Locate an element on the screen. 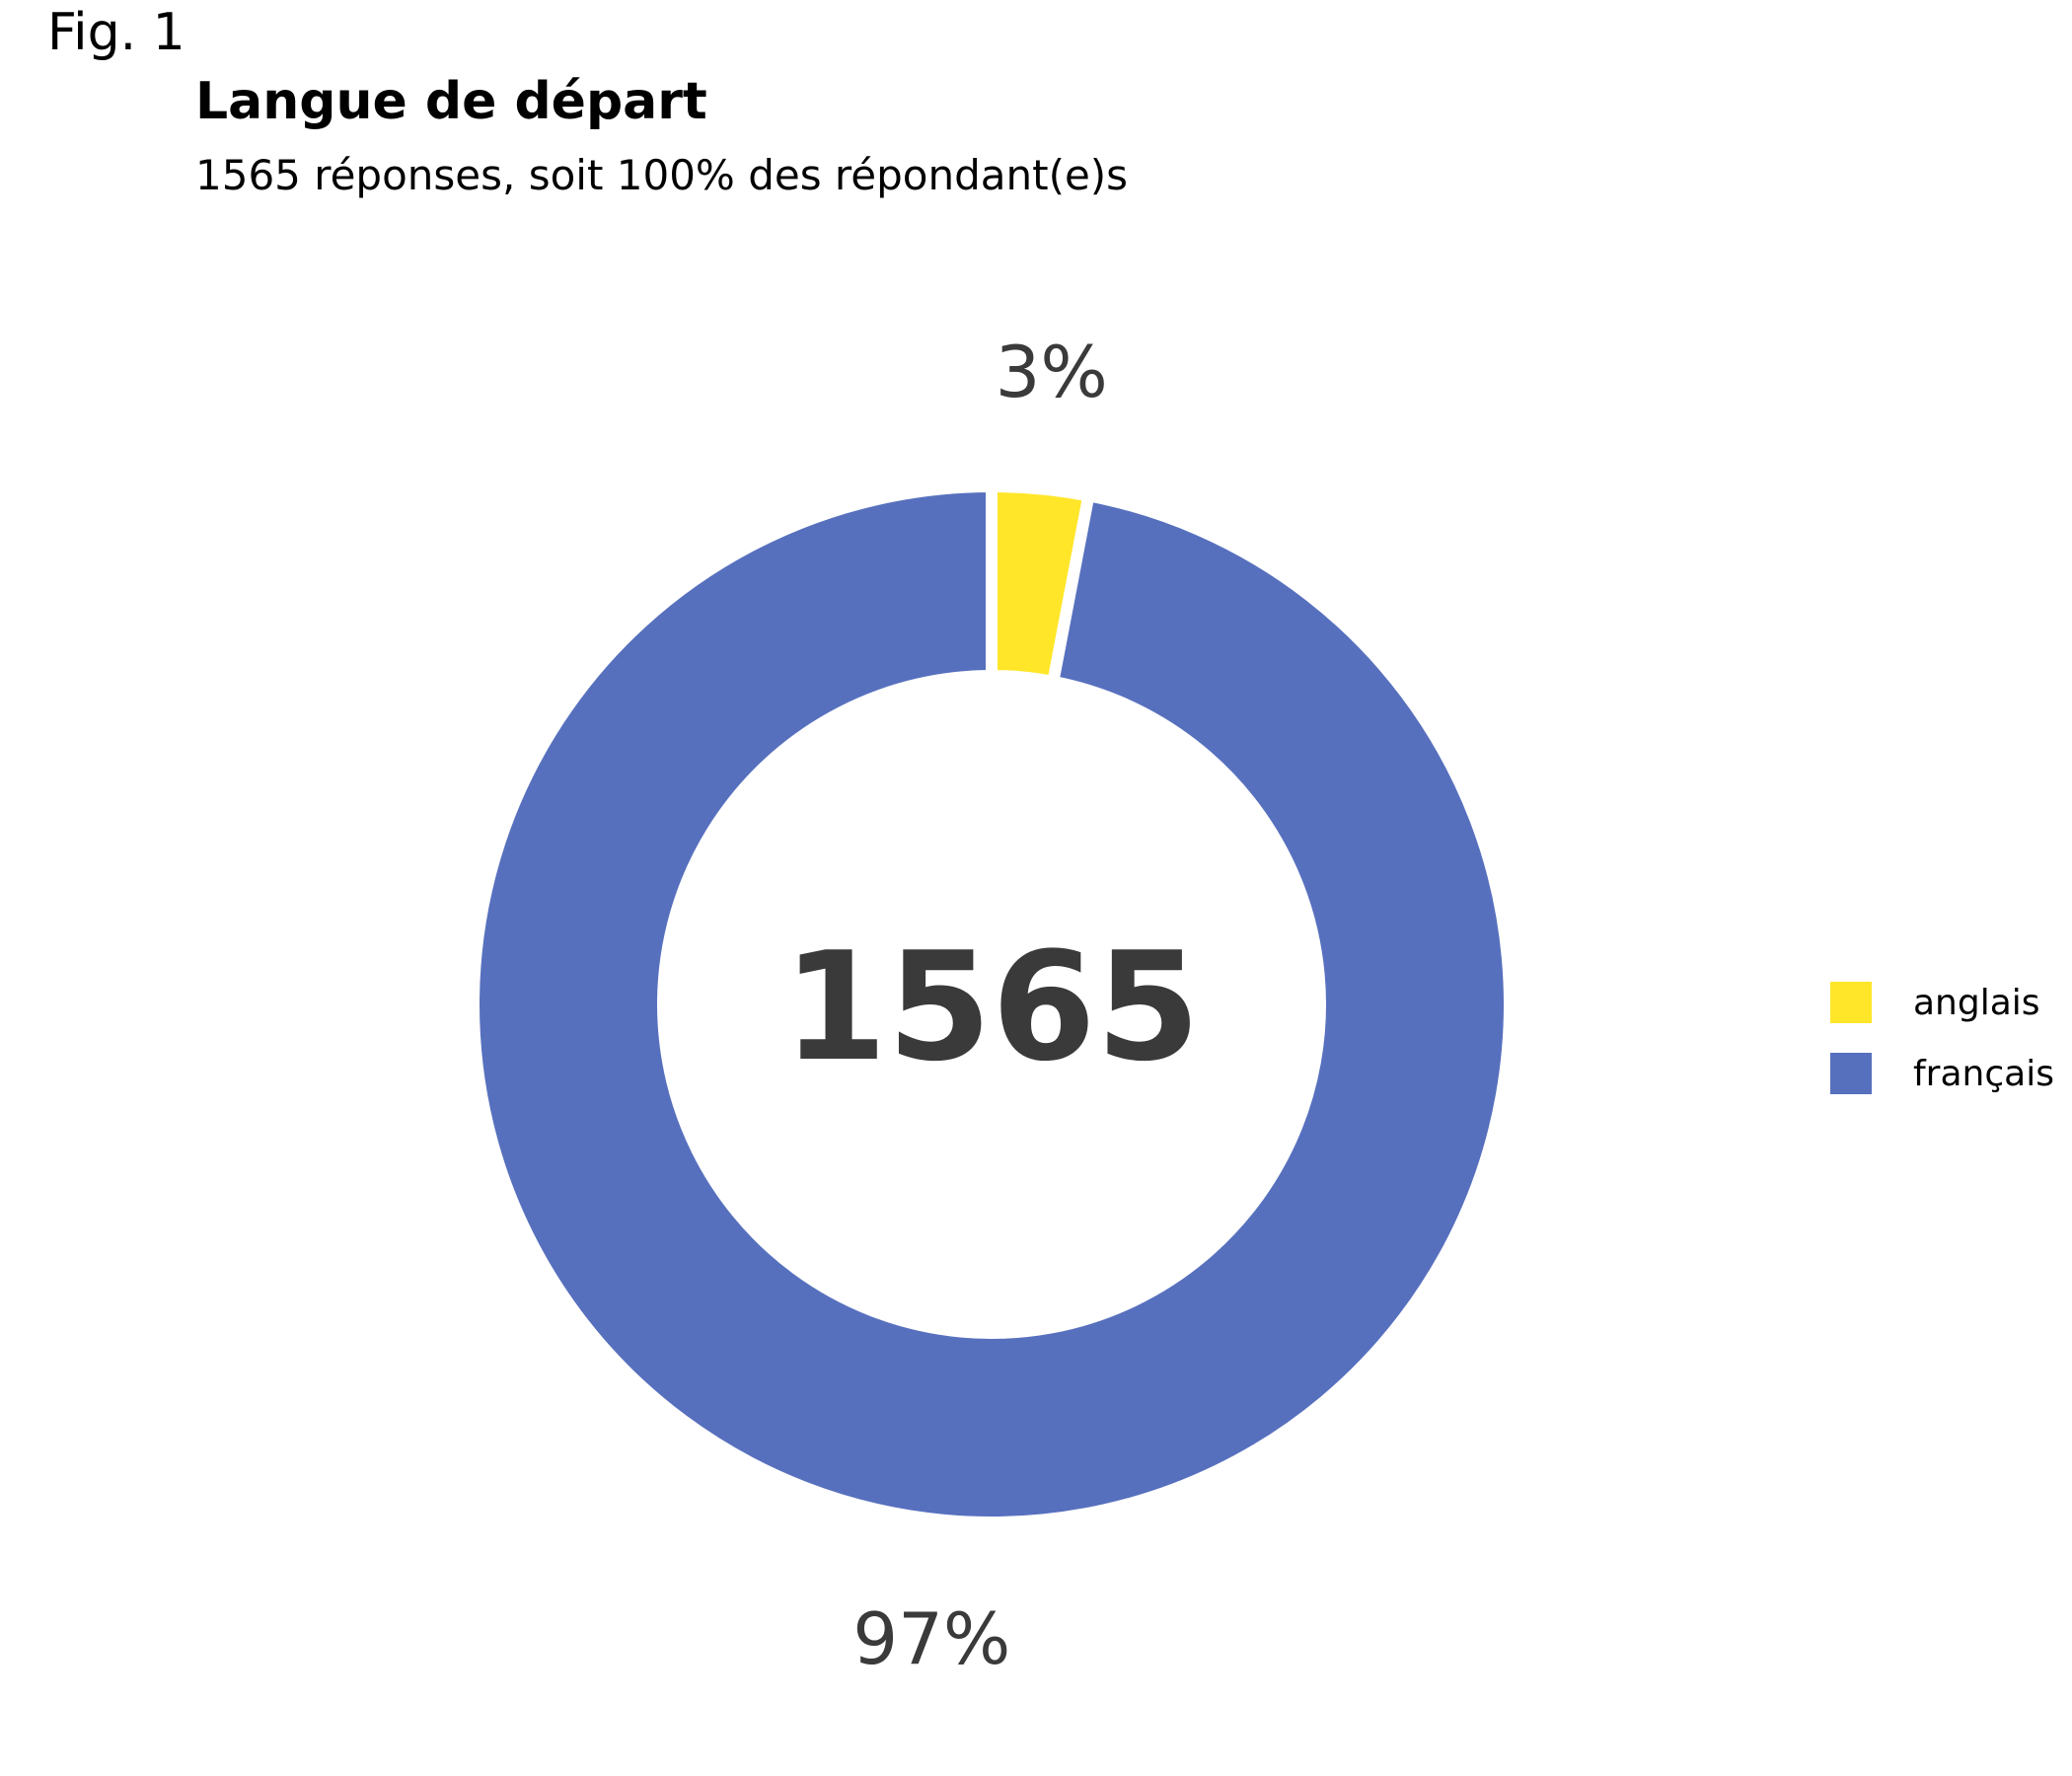  center-total-label: 1565 is located at coordinates (991, 1007).